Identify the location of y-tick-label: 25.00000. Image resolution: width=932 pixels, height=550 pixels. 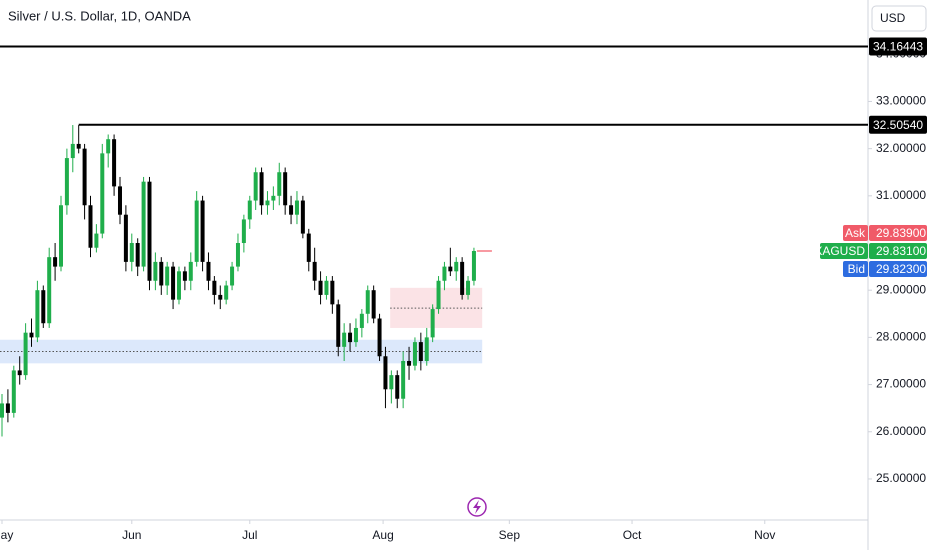
(901, 478).